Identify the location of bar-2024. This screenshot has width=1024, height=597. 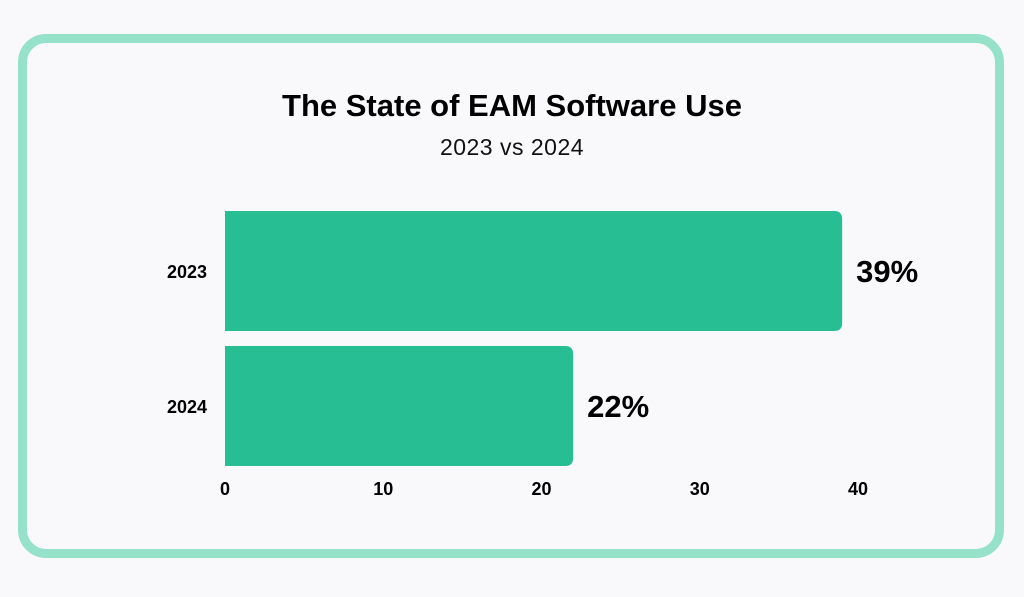
(399, 406).